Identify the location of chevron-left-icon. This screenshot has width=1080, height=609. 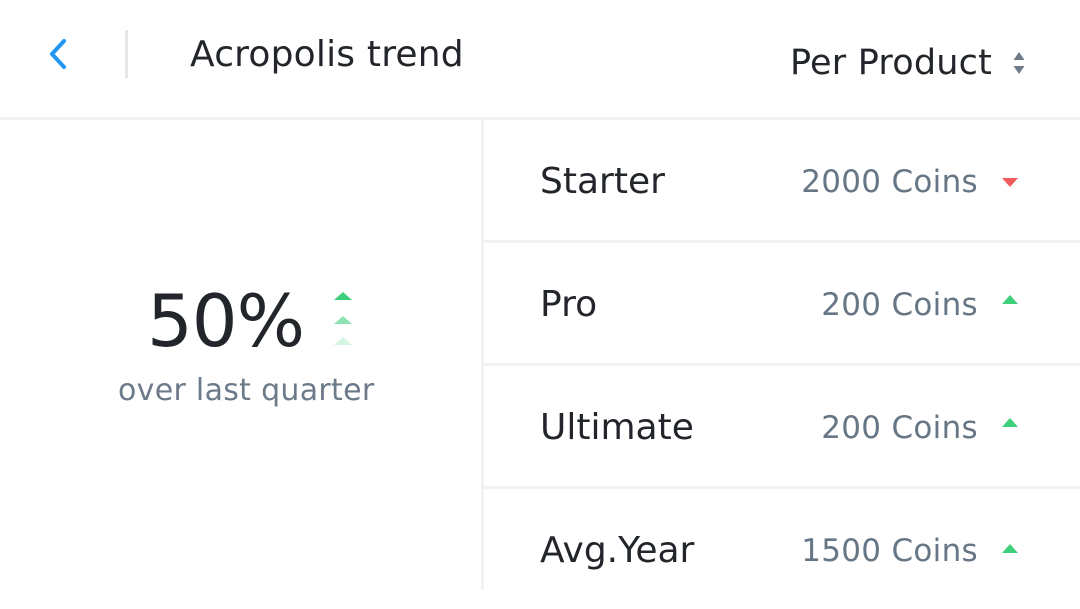
(58, 54).